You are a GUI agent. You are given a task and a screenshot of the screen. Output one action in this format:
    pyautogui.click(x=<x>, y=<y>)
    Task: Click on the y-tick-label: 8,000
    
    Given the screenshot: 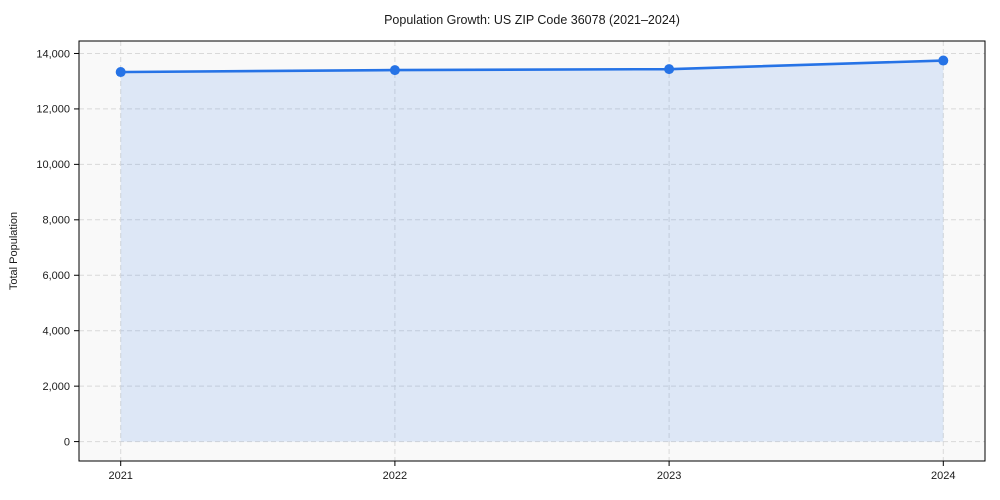 What is the action you would take?
    pyautogui.click(x=56, y=221)
    